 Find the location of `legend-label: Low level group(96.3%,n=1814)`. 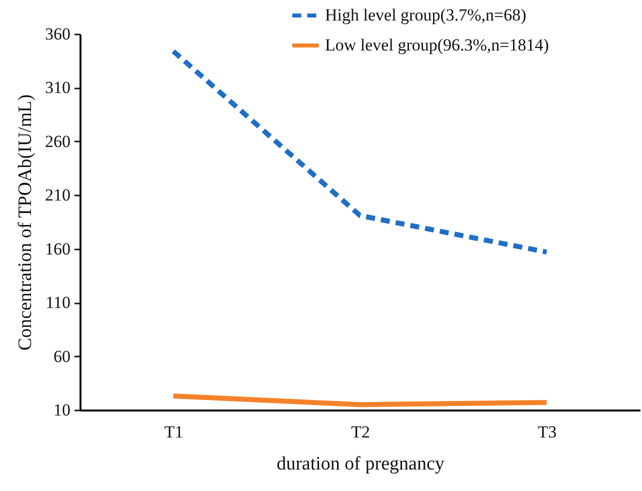

legend-label: Low level group(96.3%,n=1814) is located at coordinates (437, 45).